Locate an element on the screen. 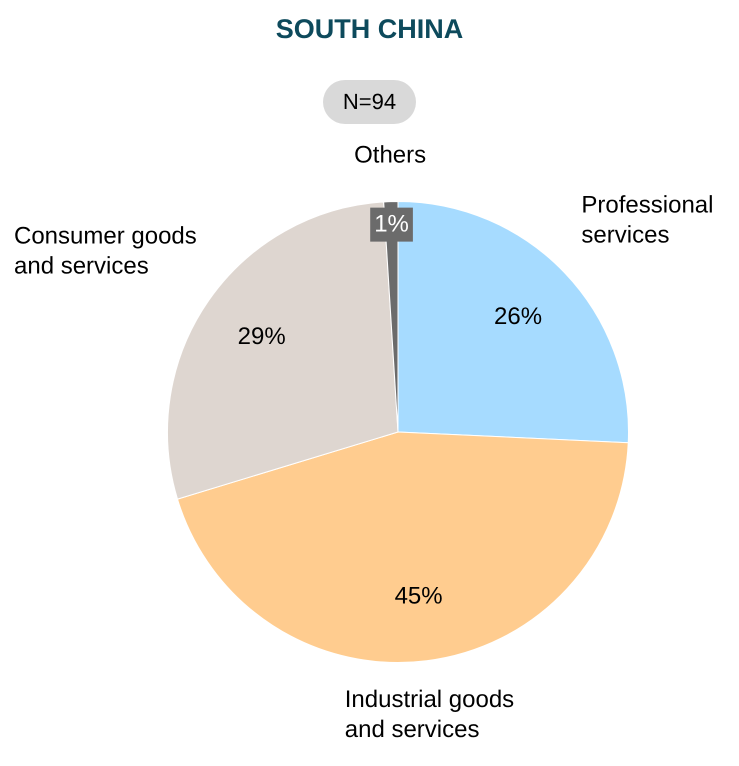  data-label: 26% is located at coordinates (518, 316).